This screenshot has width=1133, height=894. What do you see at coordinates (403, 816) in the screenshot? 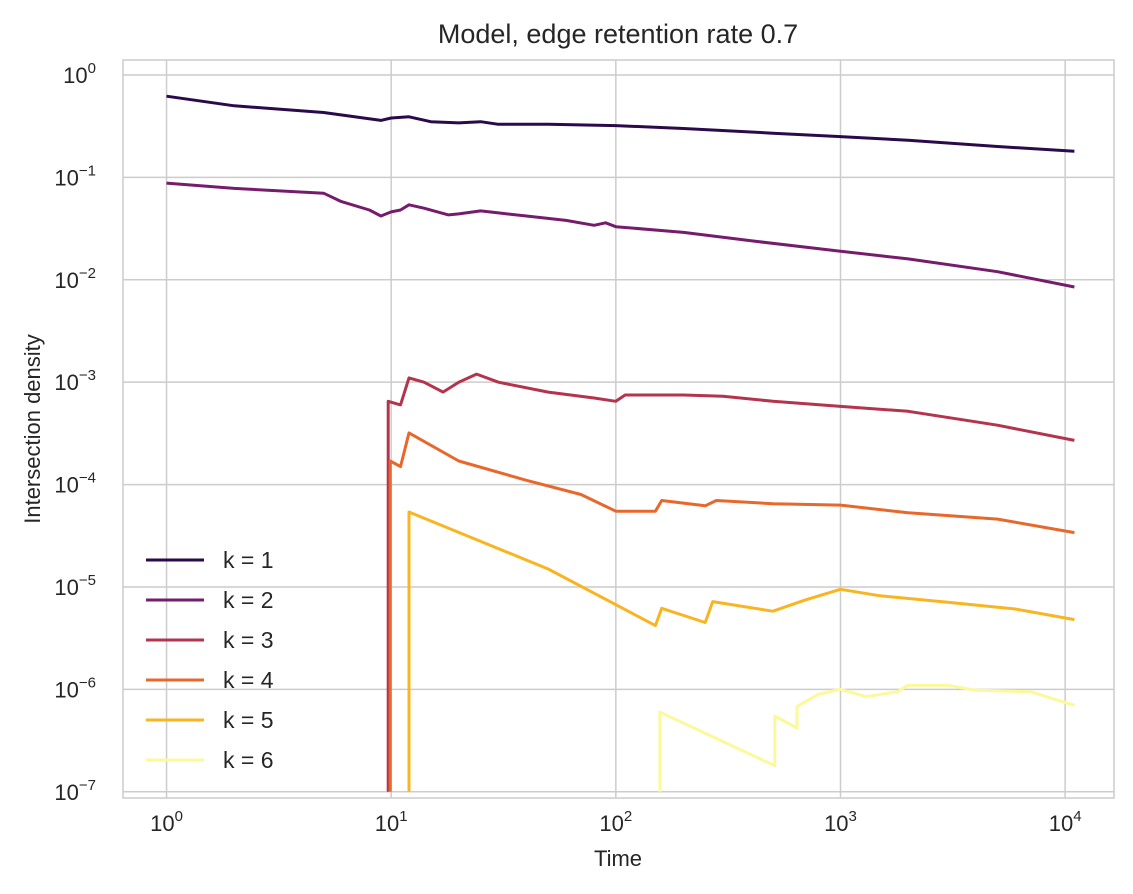
I see `x-tick-exponent: 1` at bounding box center [403, 816].